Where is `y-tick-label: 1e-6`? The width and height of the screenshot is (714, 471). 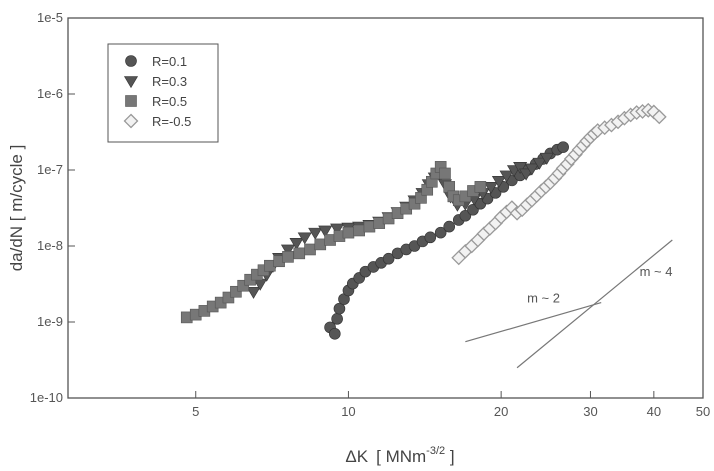
y-tick-label: 1e-6 is located at coordinates (50, 93).